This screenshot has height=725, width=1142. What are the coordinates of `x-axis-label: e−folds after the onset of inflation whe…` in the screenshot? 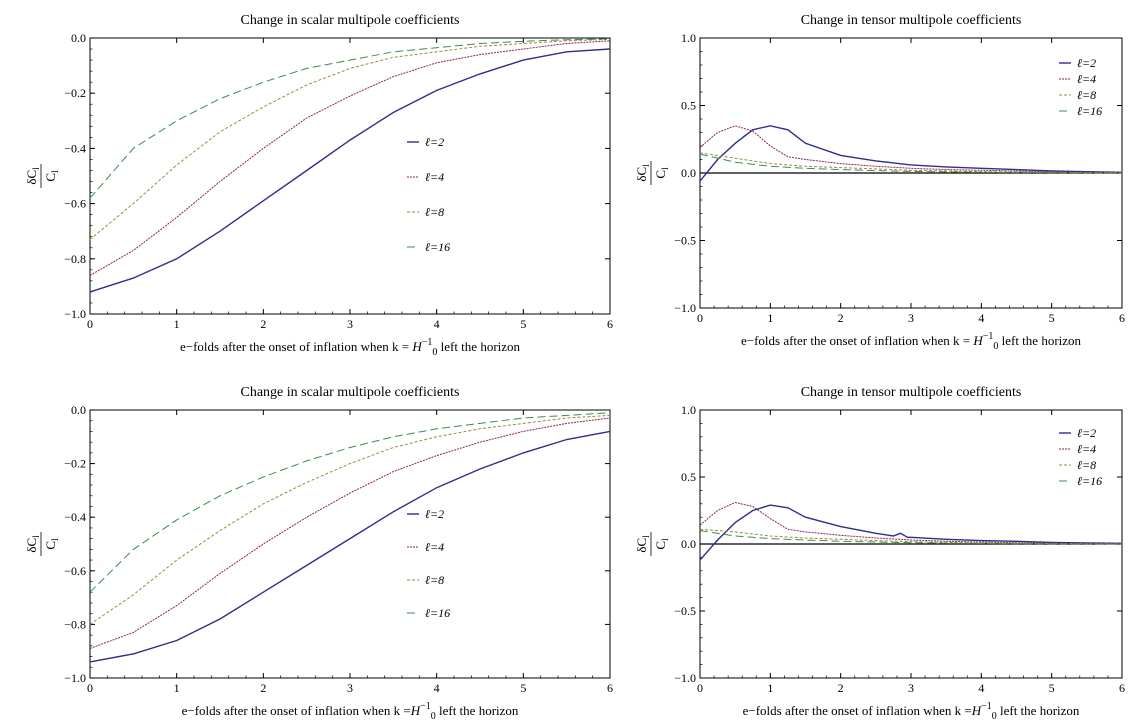 It's located at (911, 341).